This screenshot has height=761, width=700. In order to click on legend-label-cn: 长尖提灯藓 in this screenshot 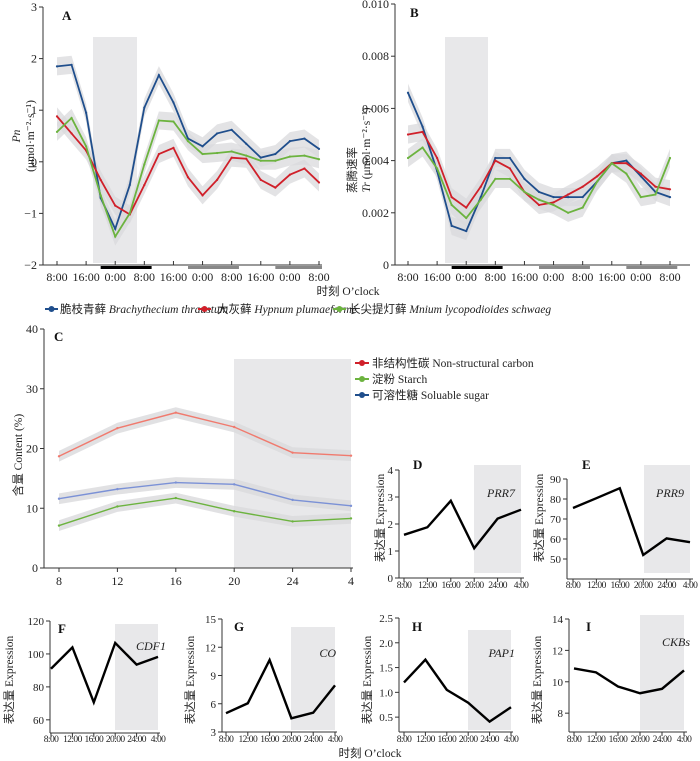, I will do `click(378, 309)`.